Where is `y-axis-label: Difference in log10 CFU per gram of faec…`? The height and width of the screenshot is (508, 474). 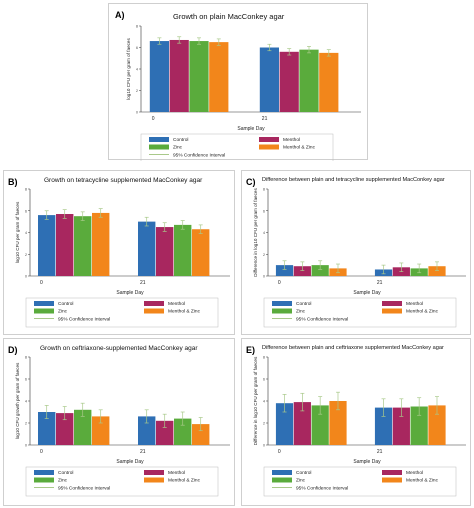
y-axis-label: Difference in log10 CFU per gram of faec… is located at coordinates (255, 400).